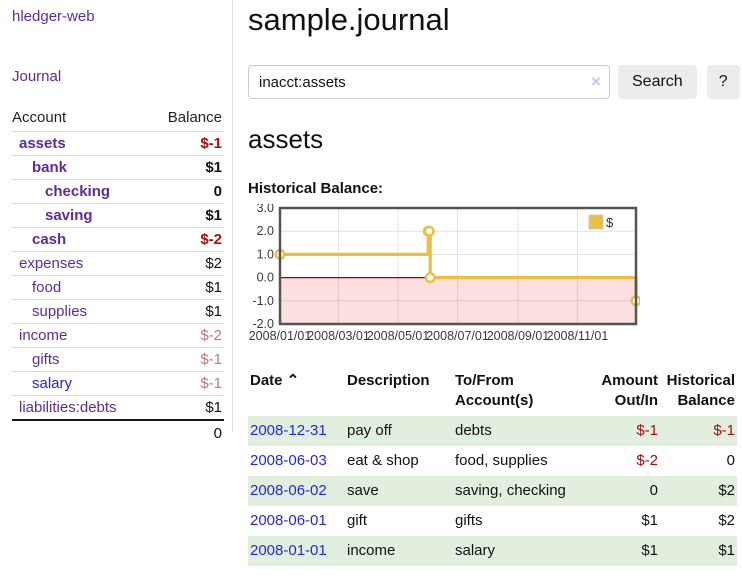  What do you see at coordinates (596, 81) in the screenshot?
I see `clear-search-icon: ×` at bounding box center [596, 81].